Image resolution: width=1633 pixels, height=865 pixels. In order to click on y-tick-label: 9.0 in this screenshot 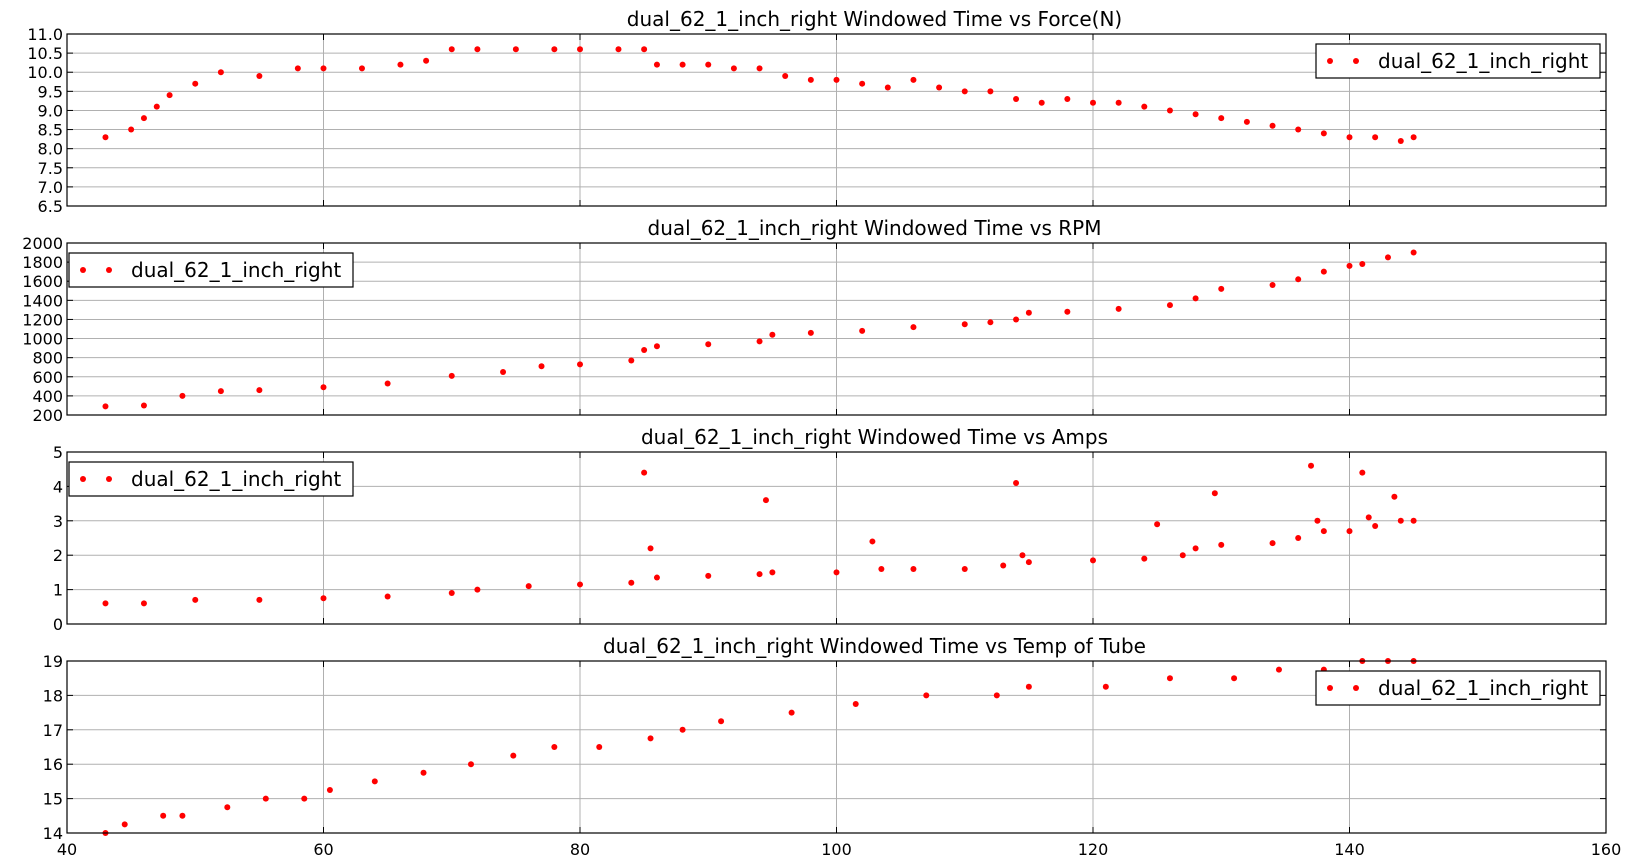, I will do `click(50, 110)`.